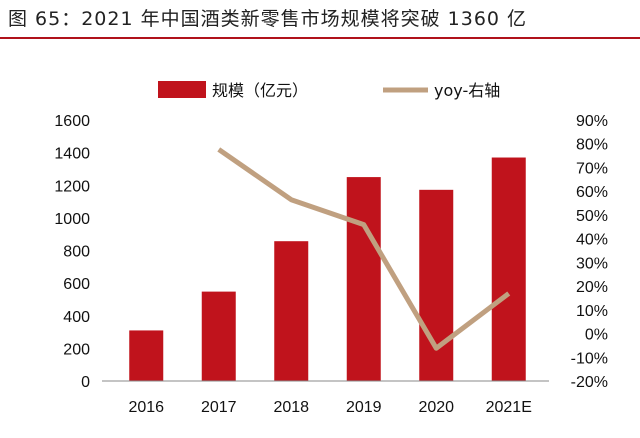  What do you see at coordinates (592, 287) in the screenshot?
I see `right-tick-label: 20%` at bounding box center [592, 287].